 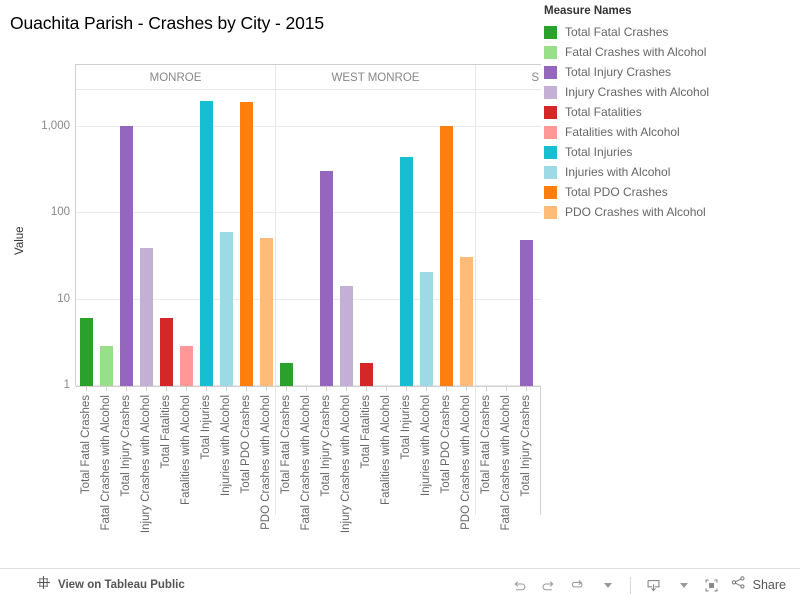 What do you see at coordinates (526, 446) in the screenshot?
I see `x-axis-tick-label: Total Injury Crashes` at bounding box center [526, 446].